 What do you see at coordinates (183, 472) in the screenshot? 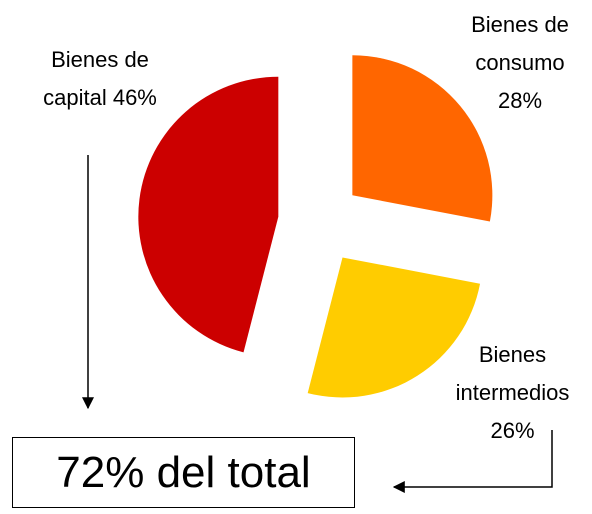
I see `annotation: 72% del total` at bounding box center [183, 472].